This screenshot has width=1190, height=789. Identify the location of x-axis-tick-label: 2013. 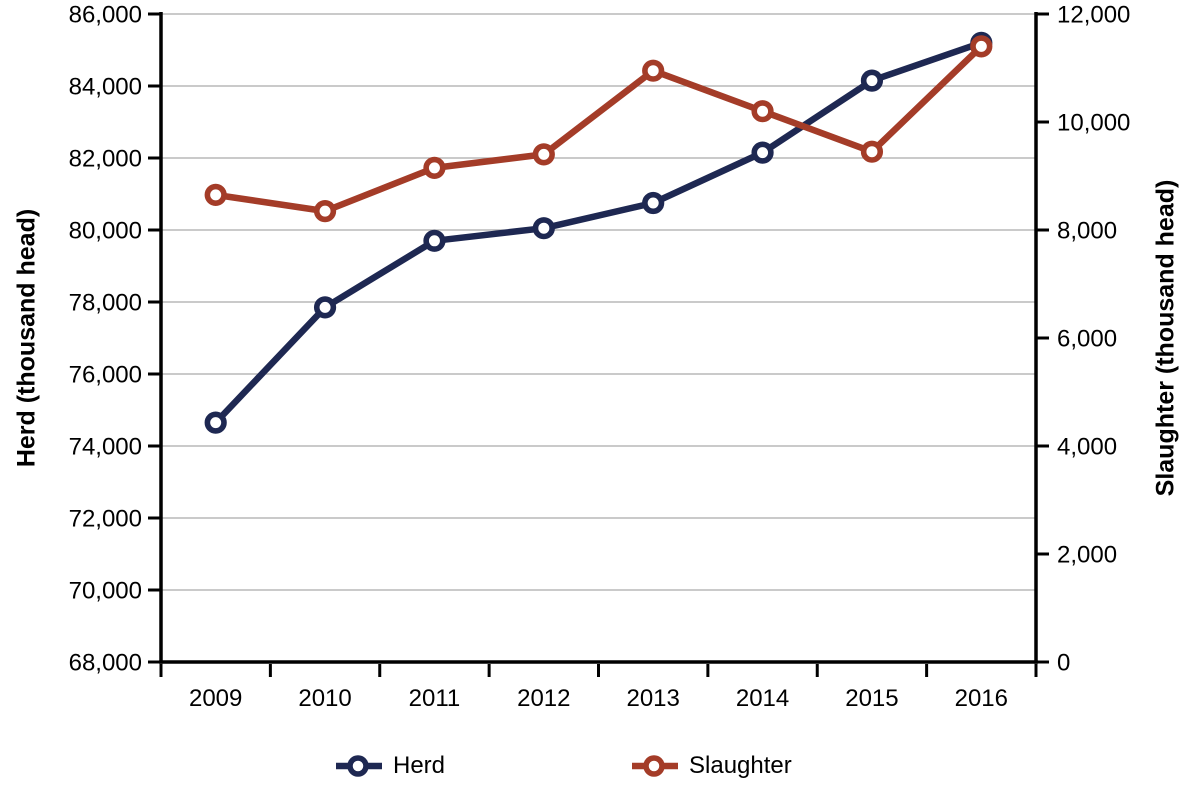
(652, 698).